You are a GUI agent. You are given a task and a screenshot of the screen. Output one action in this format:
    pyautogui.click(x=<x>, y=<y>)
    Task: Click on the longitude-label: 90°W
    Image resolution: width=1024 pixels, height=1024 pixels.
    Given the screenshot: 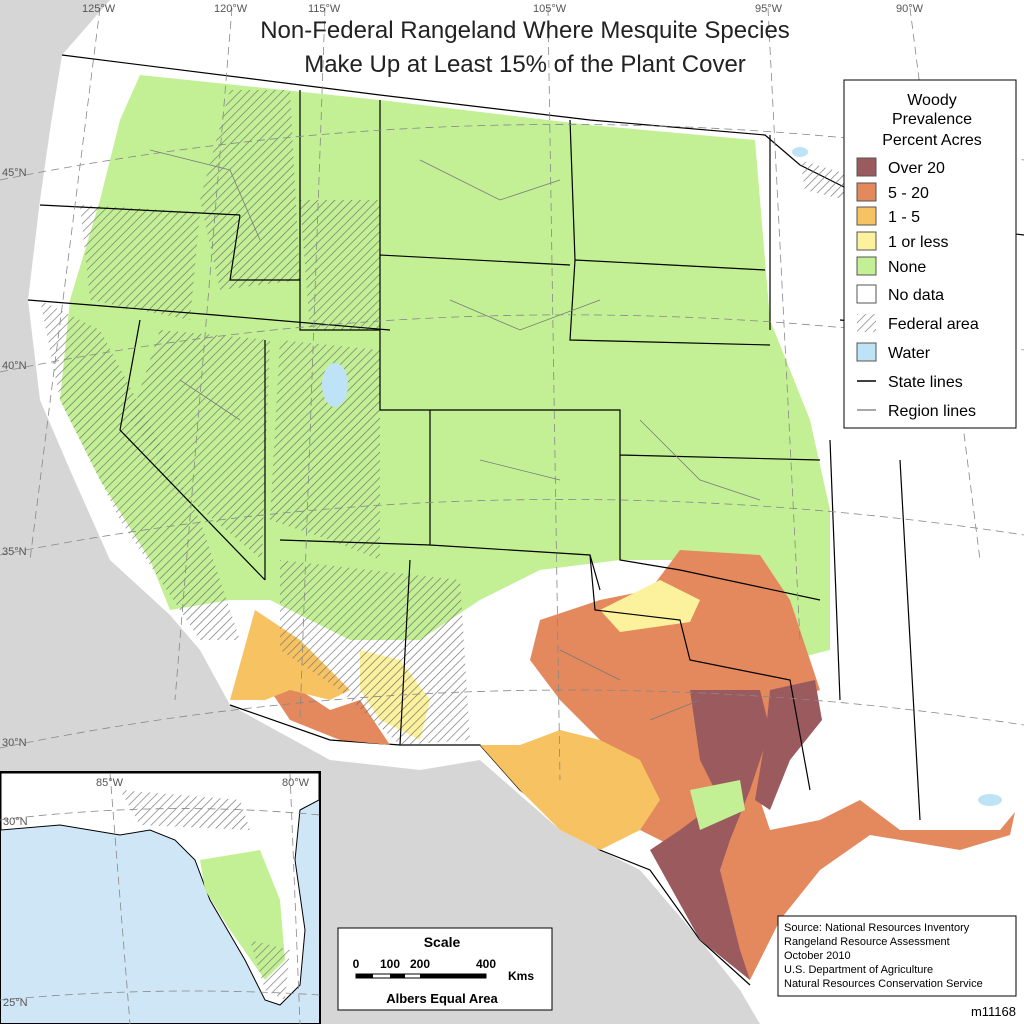 What is the action you would take?
    pyautogui.click(x=910, y=9)
    